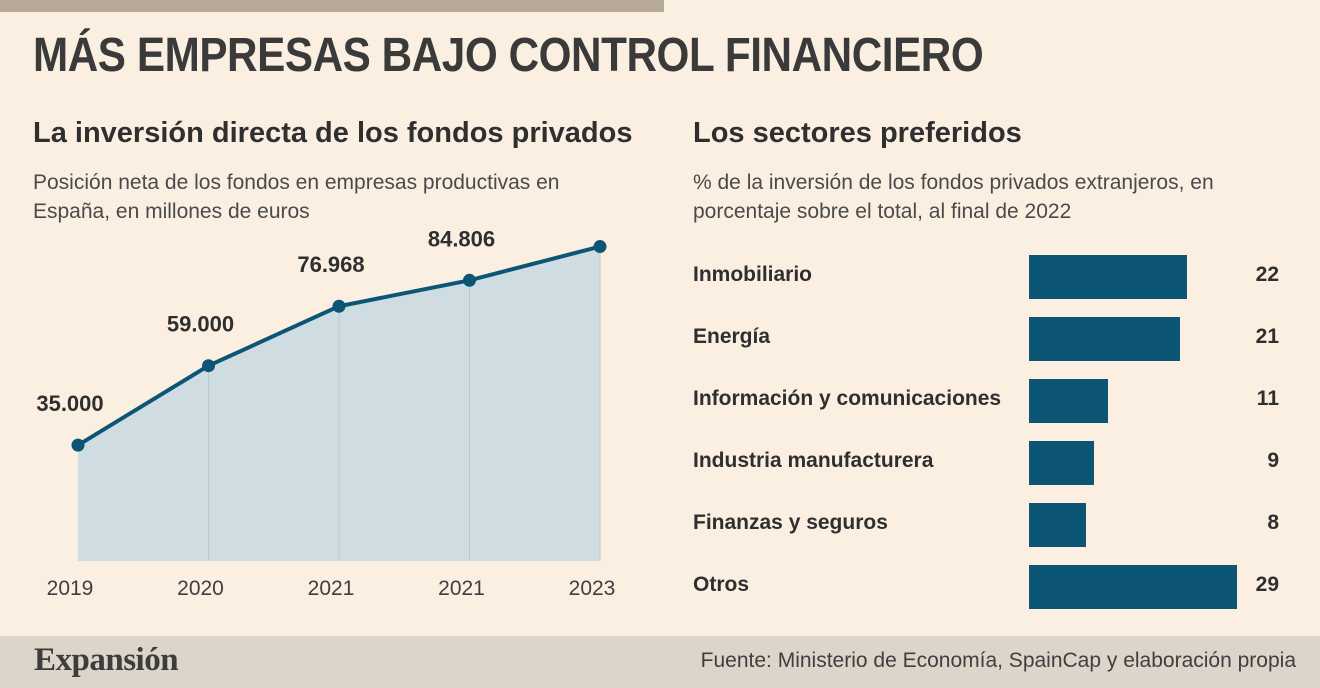 This screenshot has width=1320, height=688. What do you see at coordinates (721, 584) in the screenshot?
I see `bar-category-label: Otros` at bounding box center [721, 584].